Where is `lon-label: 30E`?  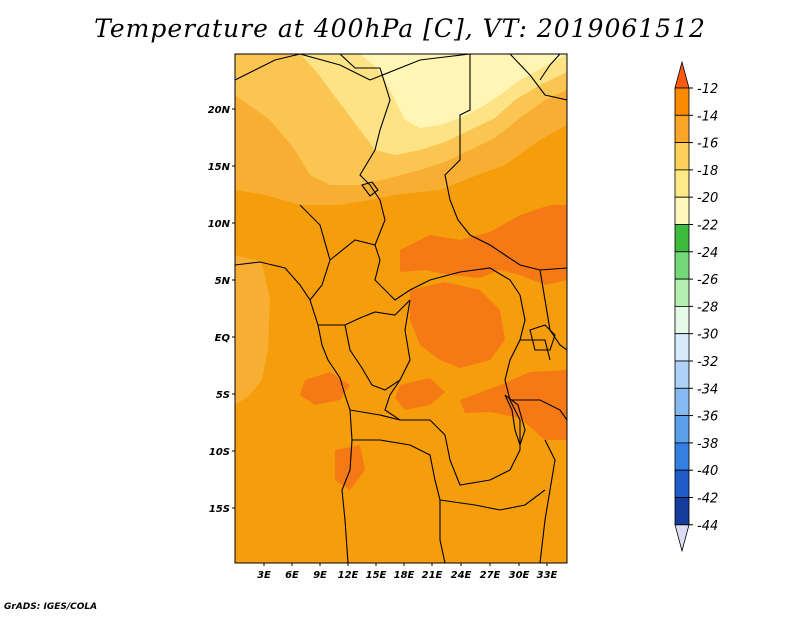 lon-label: 30E is located at coordinates (519, 575).